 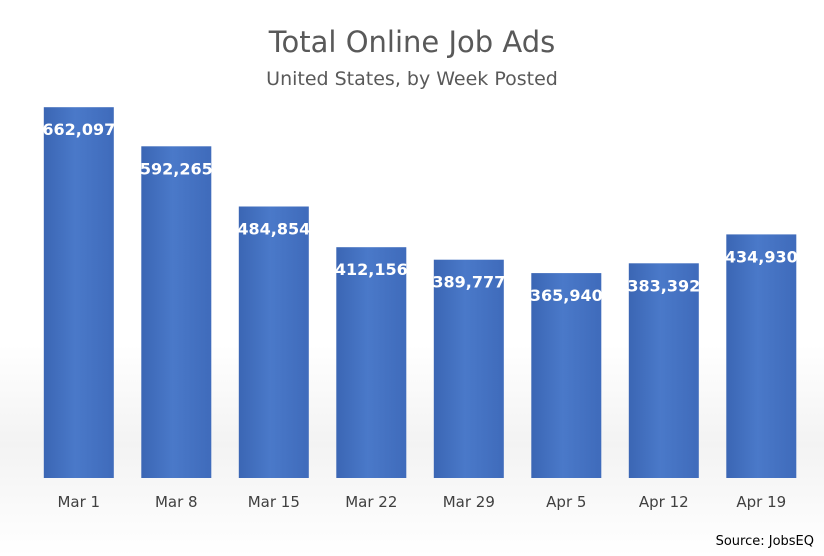 What do you see at coordinates (412, 79) in the screenshot?
I see `chart-subtitle: United States, by Week Posted` at bounding box center [412, 79].